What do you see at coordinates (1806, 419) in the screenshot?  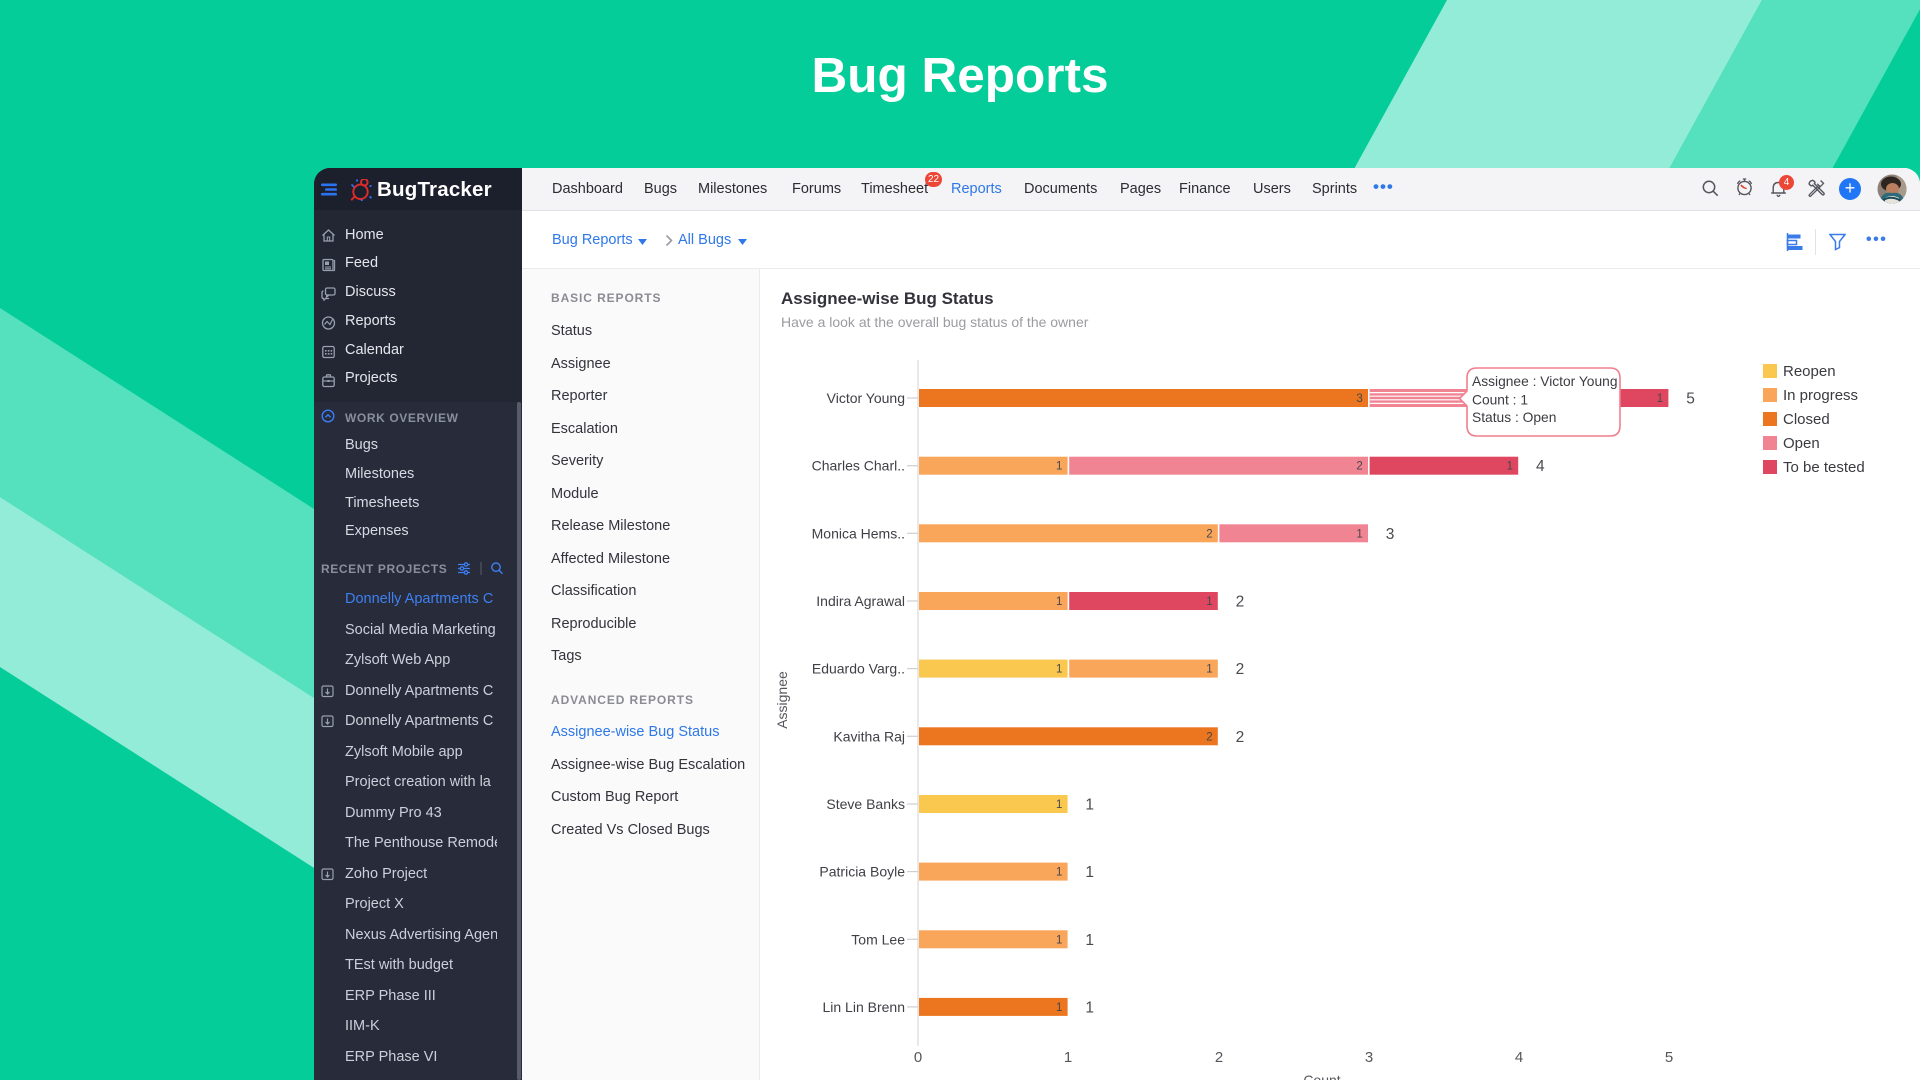 I see `svg-text: Closed` at bounding box center [1806, 419].